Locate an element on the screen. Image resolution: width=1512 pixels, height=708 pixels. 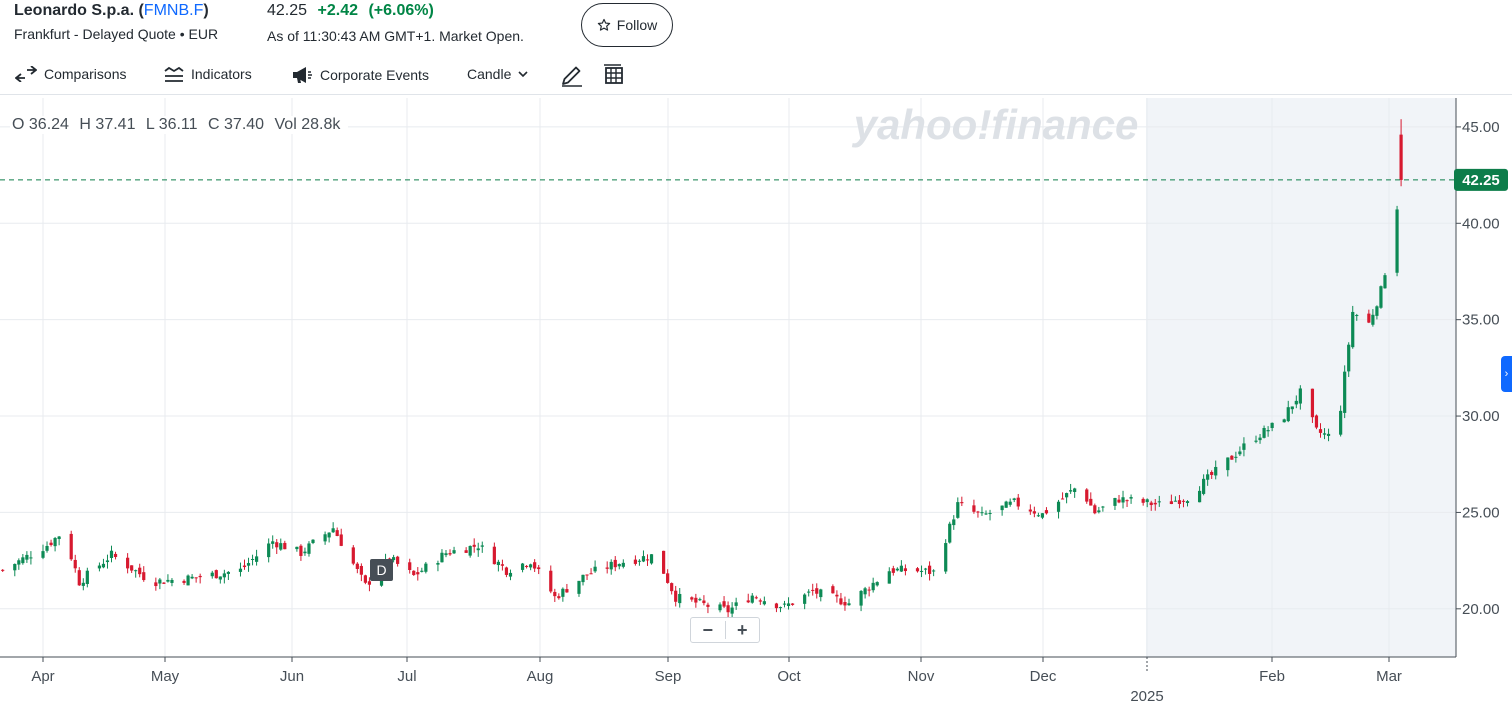
expand-panel-button: › is located at coordinates (1506, 374).